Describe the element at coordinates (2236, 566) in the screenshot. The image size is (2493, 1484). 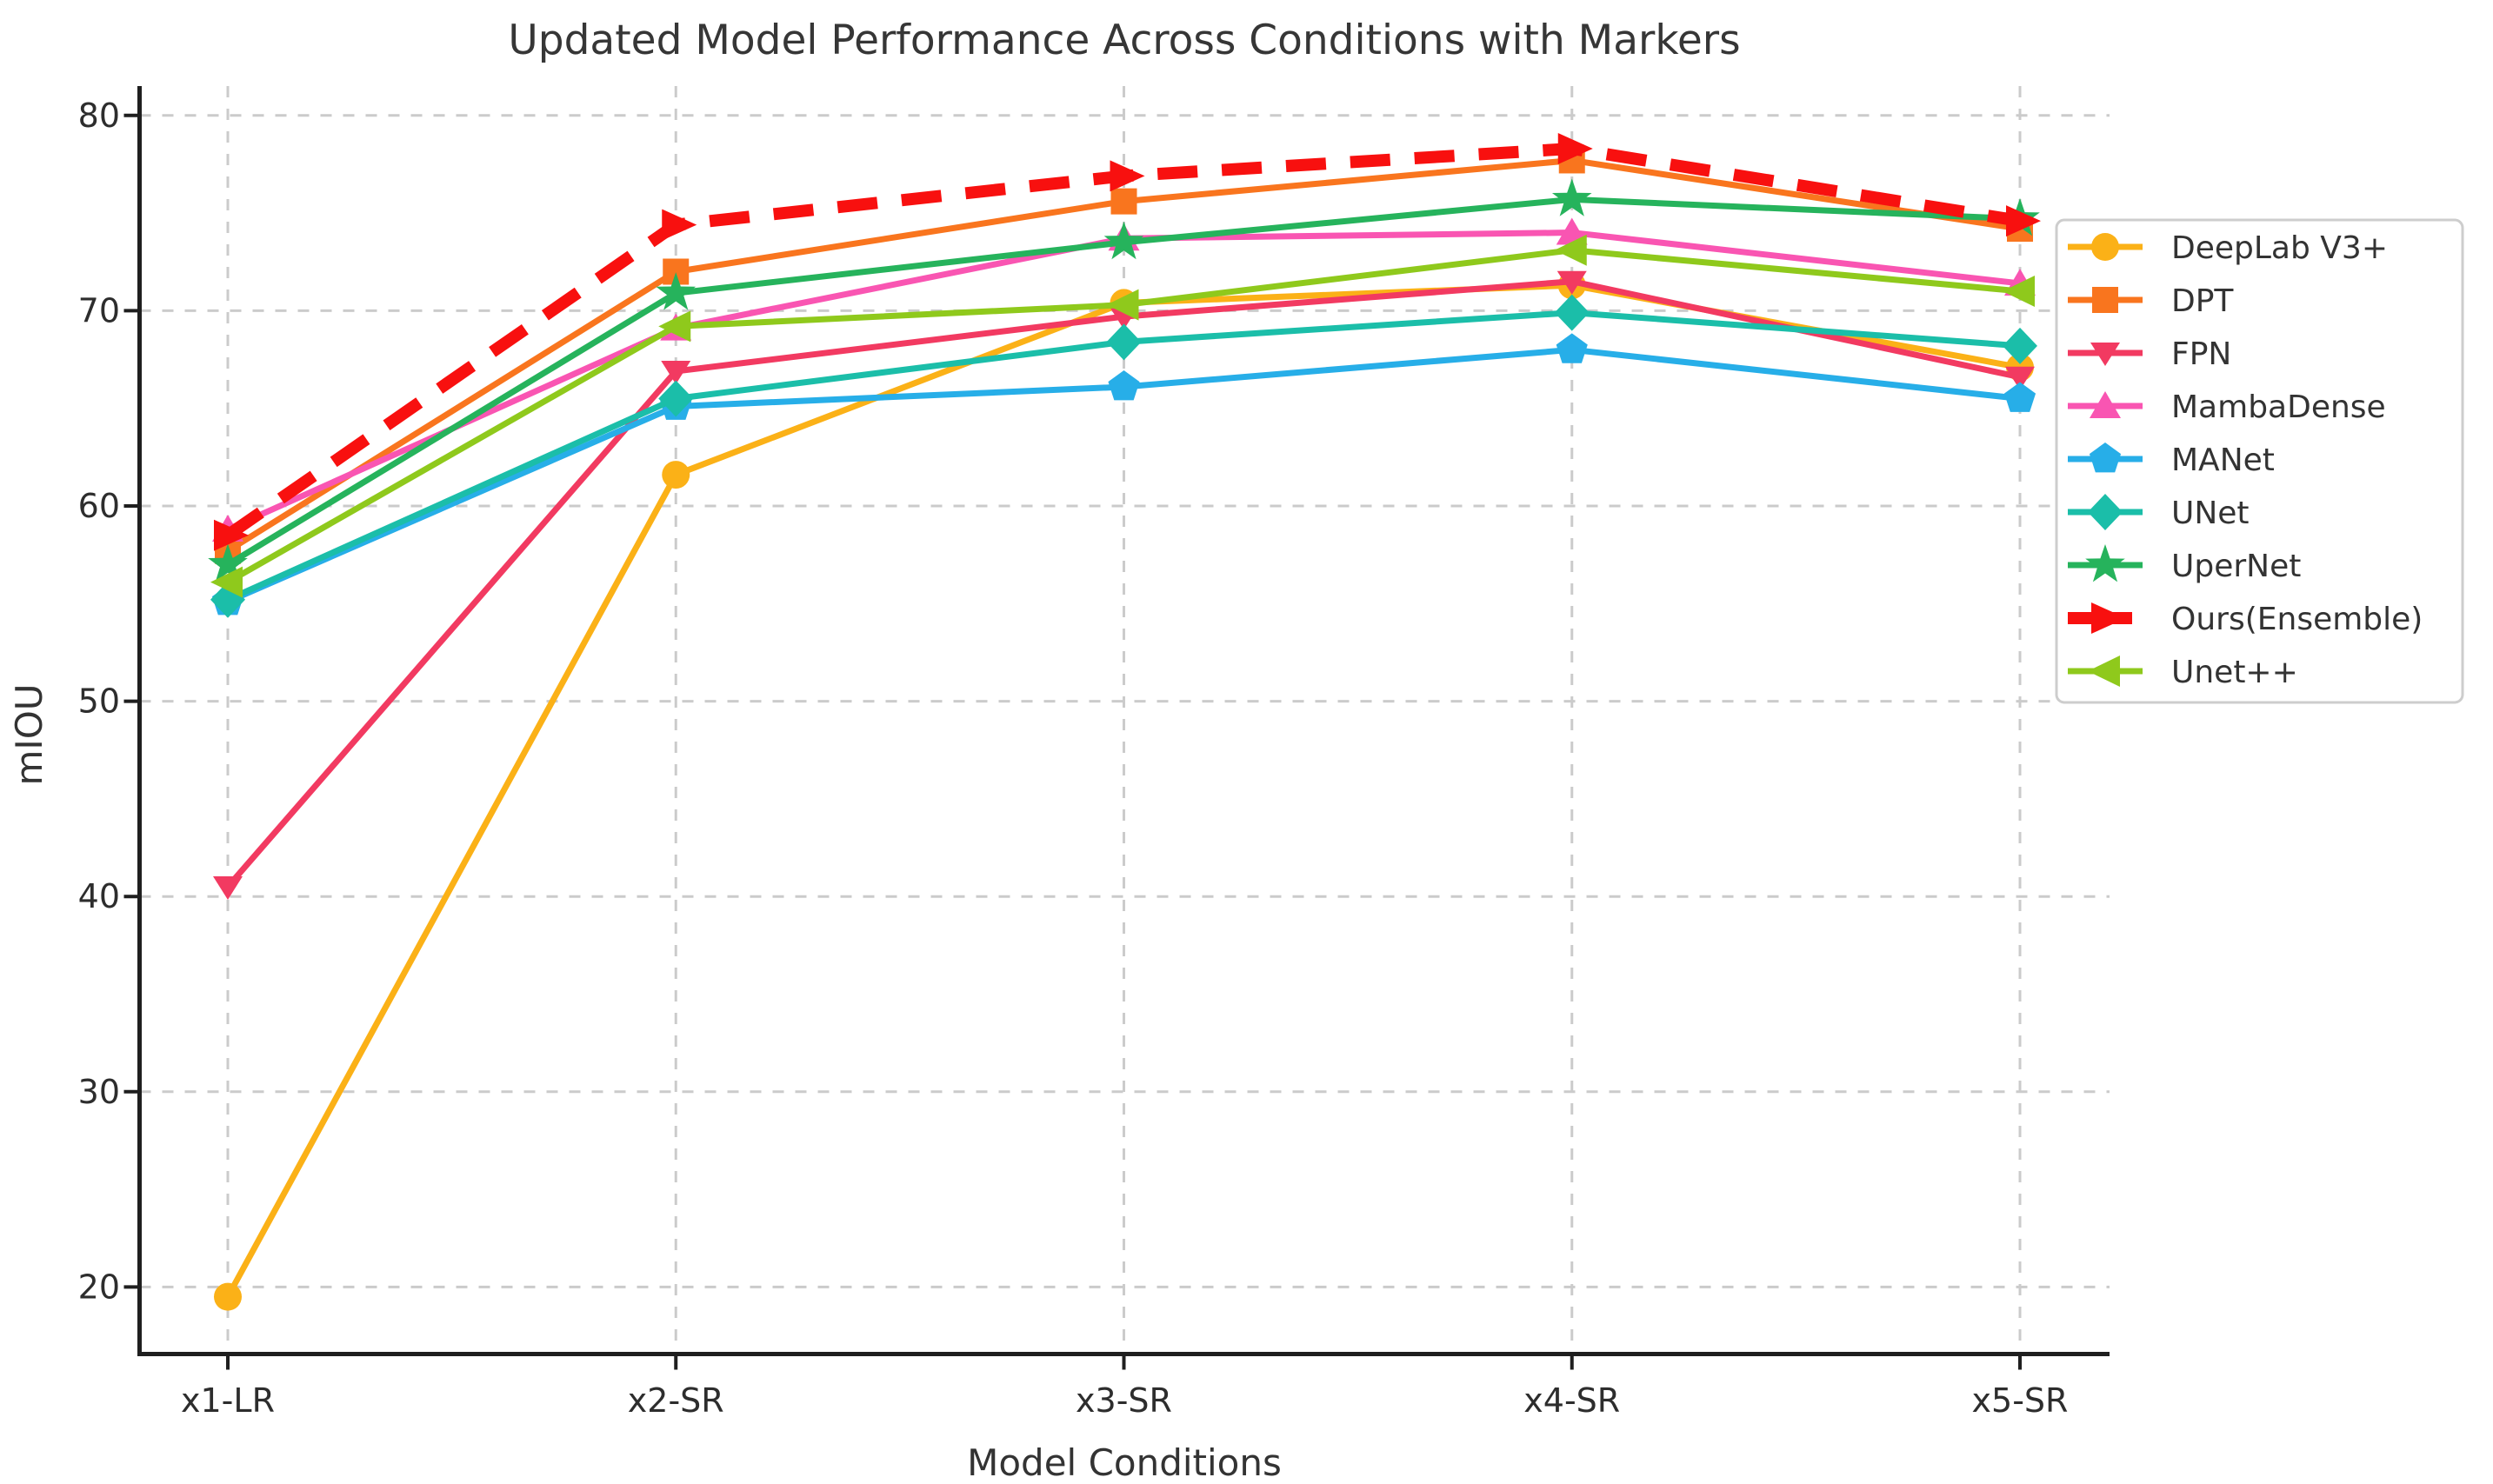
I see `legend-label: UperNet` at that location.